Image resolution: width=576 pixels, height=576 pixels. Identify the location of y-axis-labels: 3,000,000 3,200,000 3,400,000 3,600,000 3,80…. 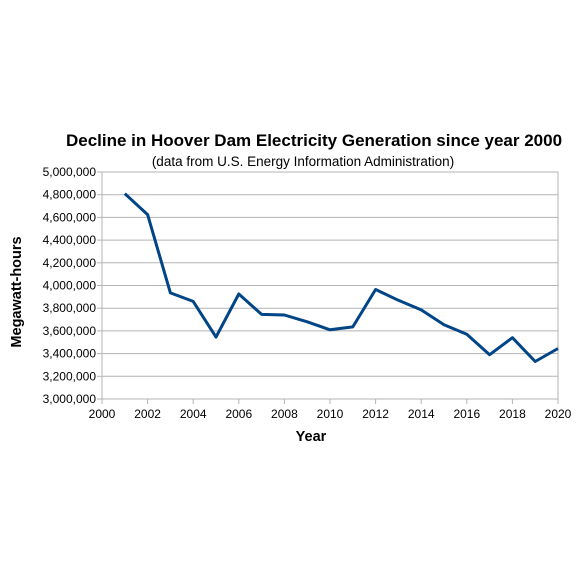
(70, 285).